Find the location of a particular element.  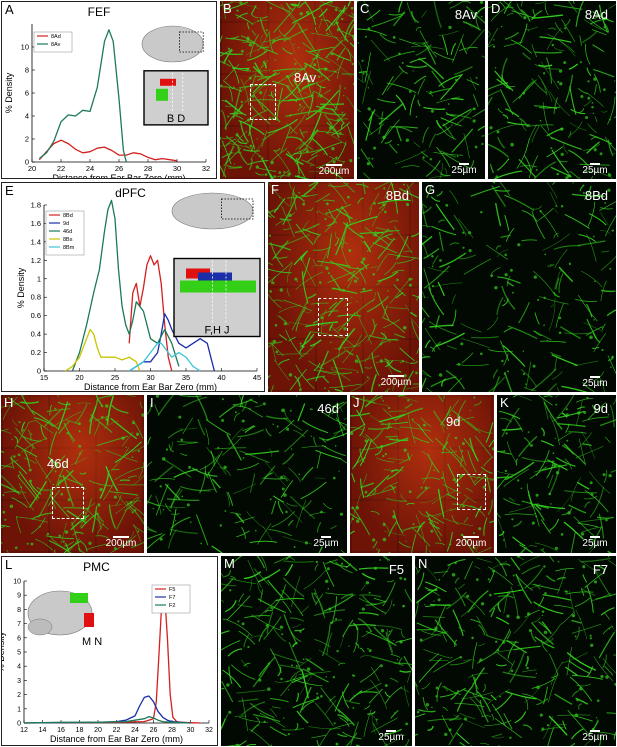

x-tick-label: 28 is located at coordinates (148, 168).